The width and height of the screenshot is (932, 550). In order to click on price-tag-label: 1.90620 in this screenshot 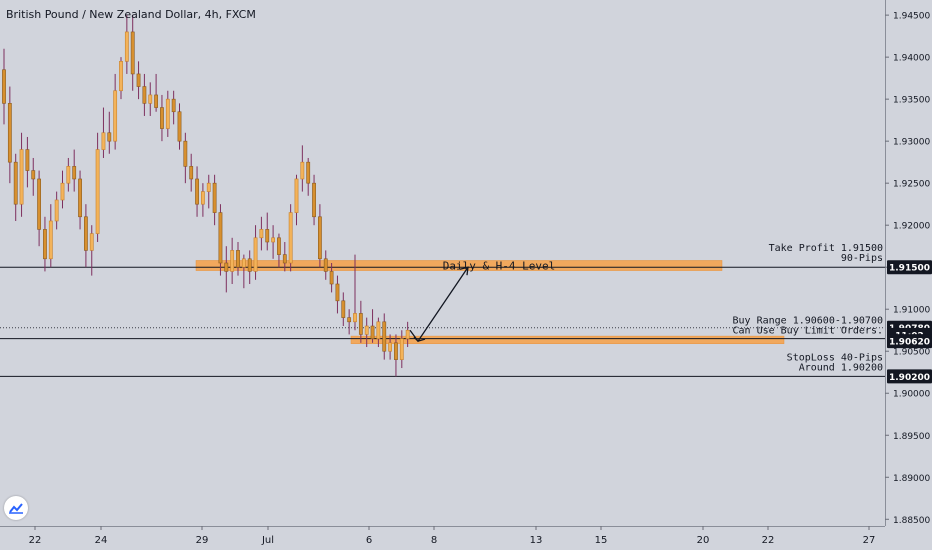, I will do `click(909, 343)`.